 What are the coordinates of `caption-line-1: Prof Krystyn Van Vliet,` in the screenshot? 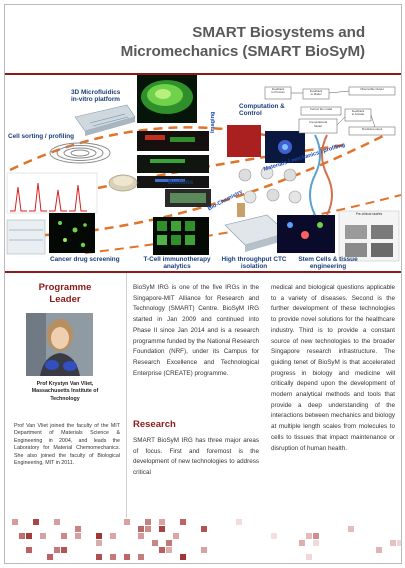 It's located at (65, 384).